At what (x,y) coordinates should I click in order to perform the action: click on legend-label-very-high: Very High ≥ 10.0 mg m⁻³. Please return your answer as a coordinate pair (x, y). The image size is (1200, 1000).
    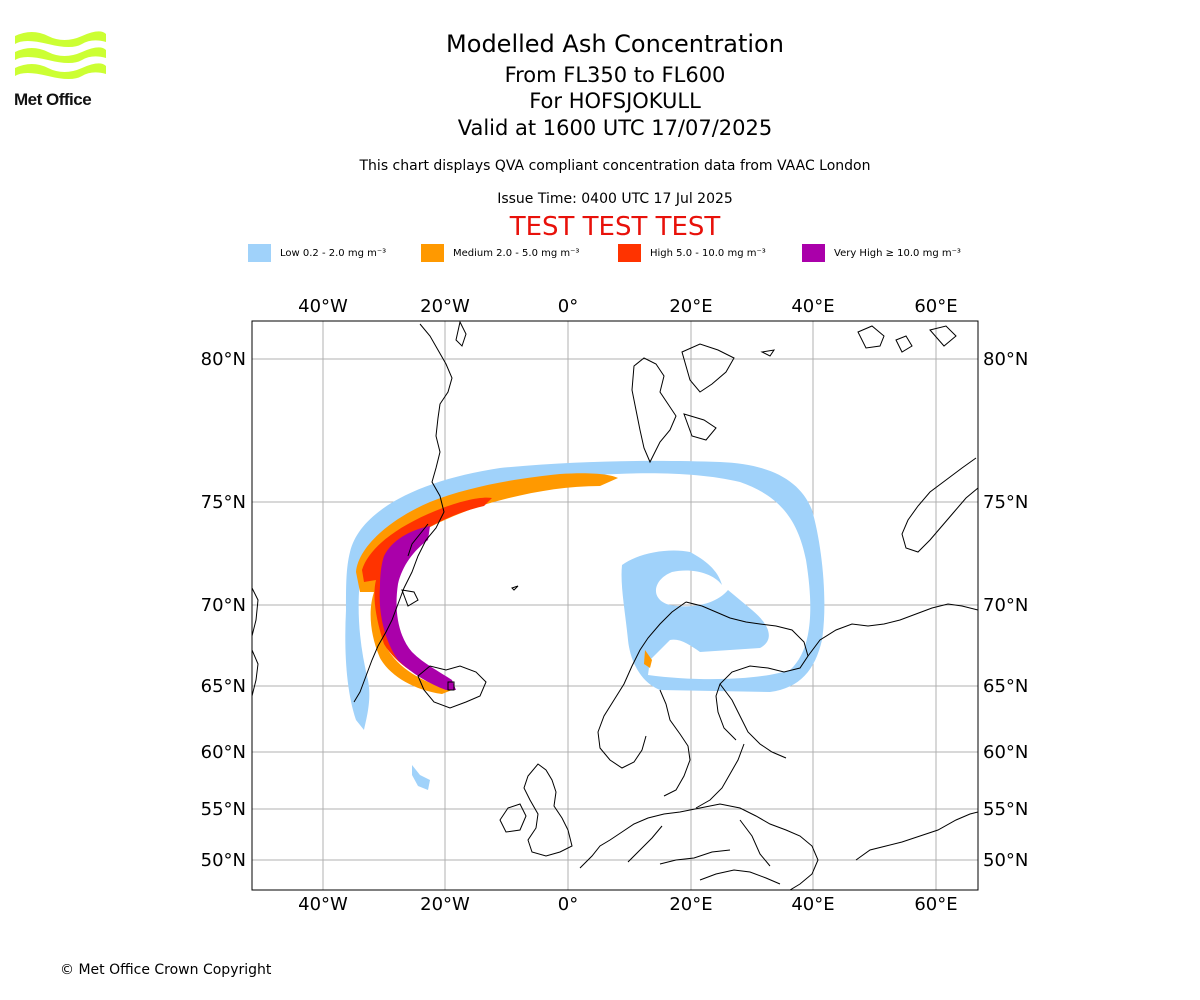
    Looking at the image, I should click on (897, 253).